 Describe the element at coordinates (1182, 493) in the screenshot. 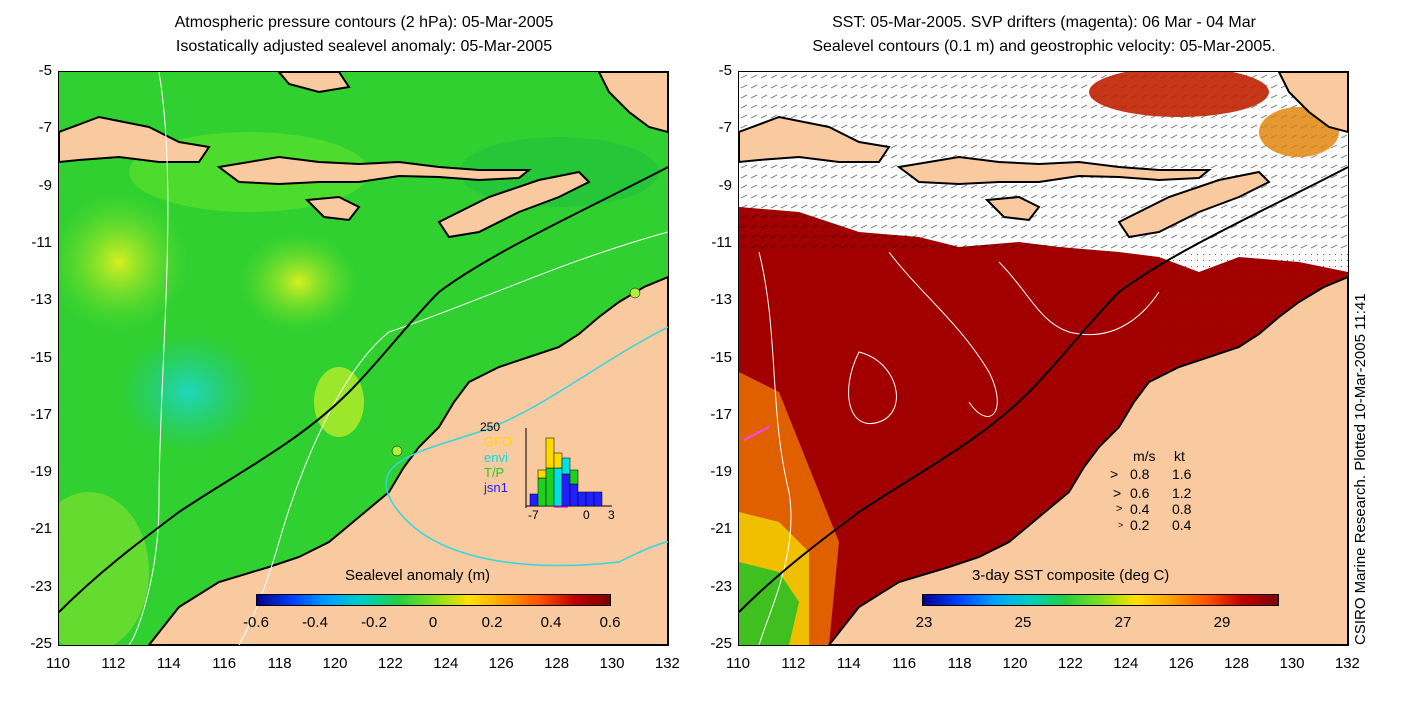

I see `velocity-kt-value: 1.2` at that location.